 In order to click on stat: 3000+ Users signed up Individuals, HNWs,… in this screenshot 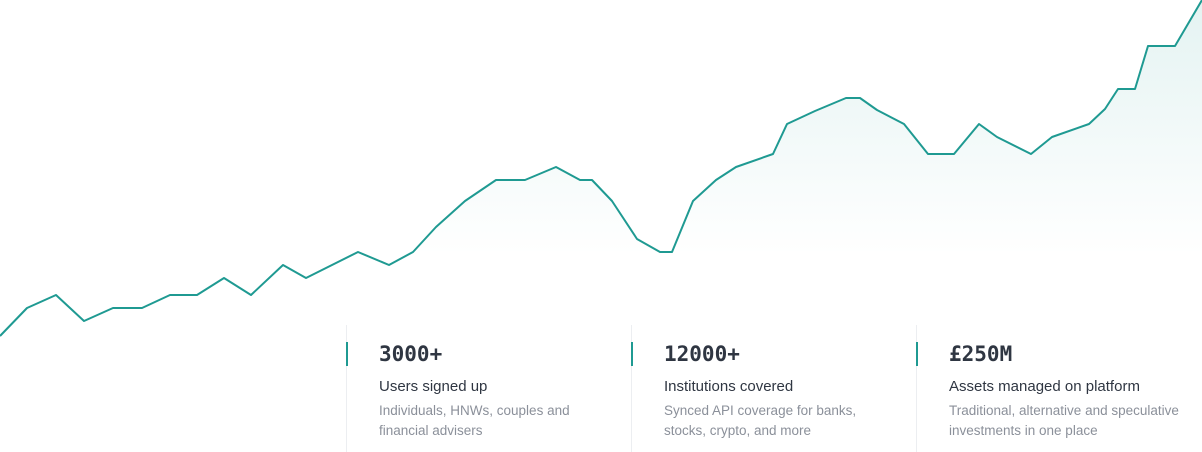, I will do `click(488, 388)`.